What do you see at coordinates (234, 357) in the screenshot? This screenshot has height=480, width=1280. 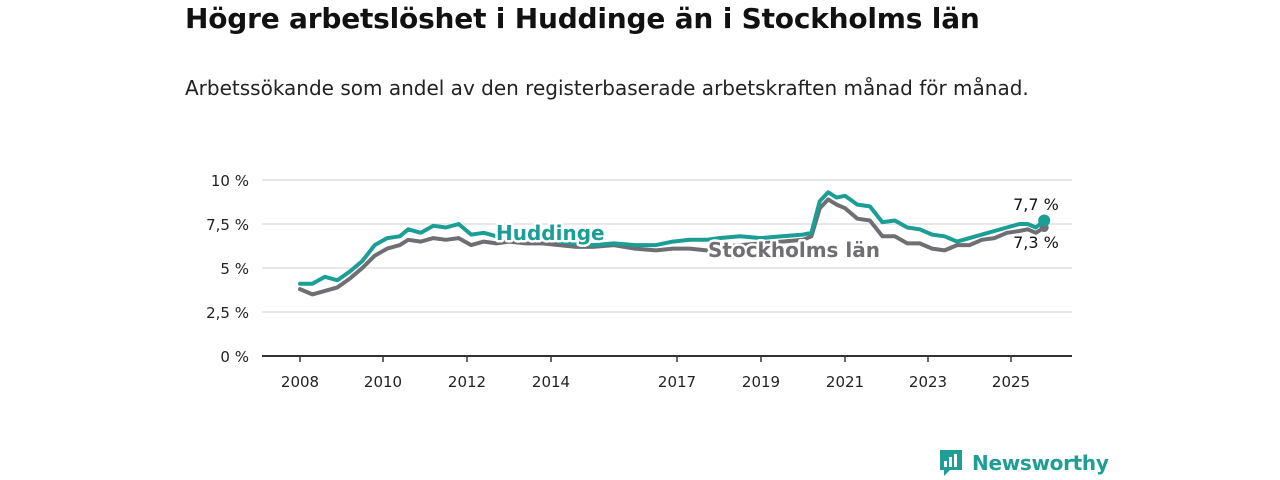 I see `y-tick-label: 0 %` at bounding box center [234, 357].